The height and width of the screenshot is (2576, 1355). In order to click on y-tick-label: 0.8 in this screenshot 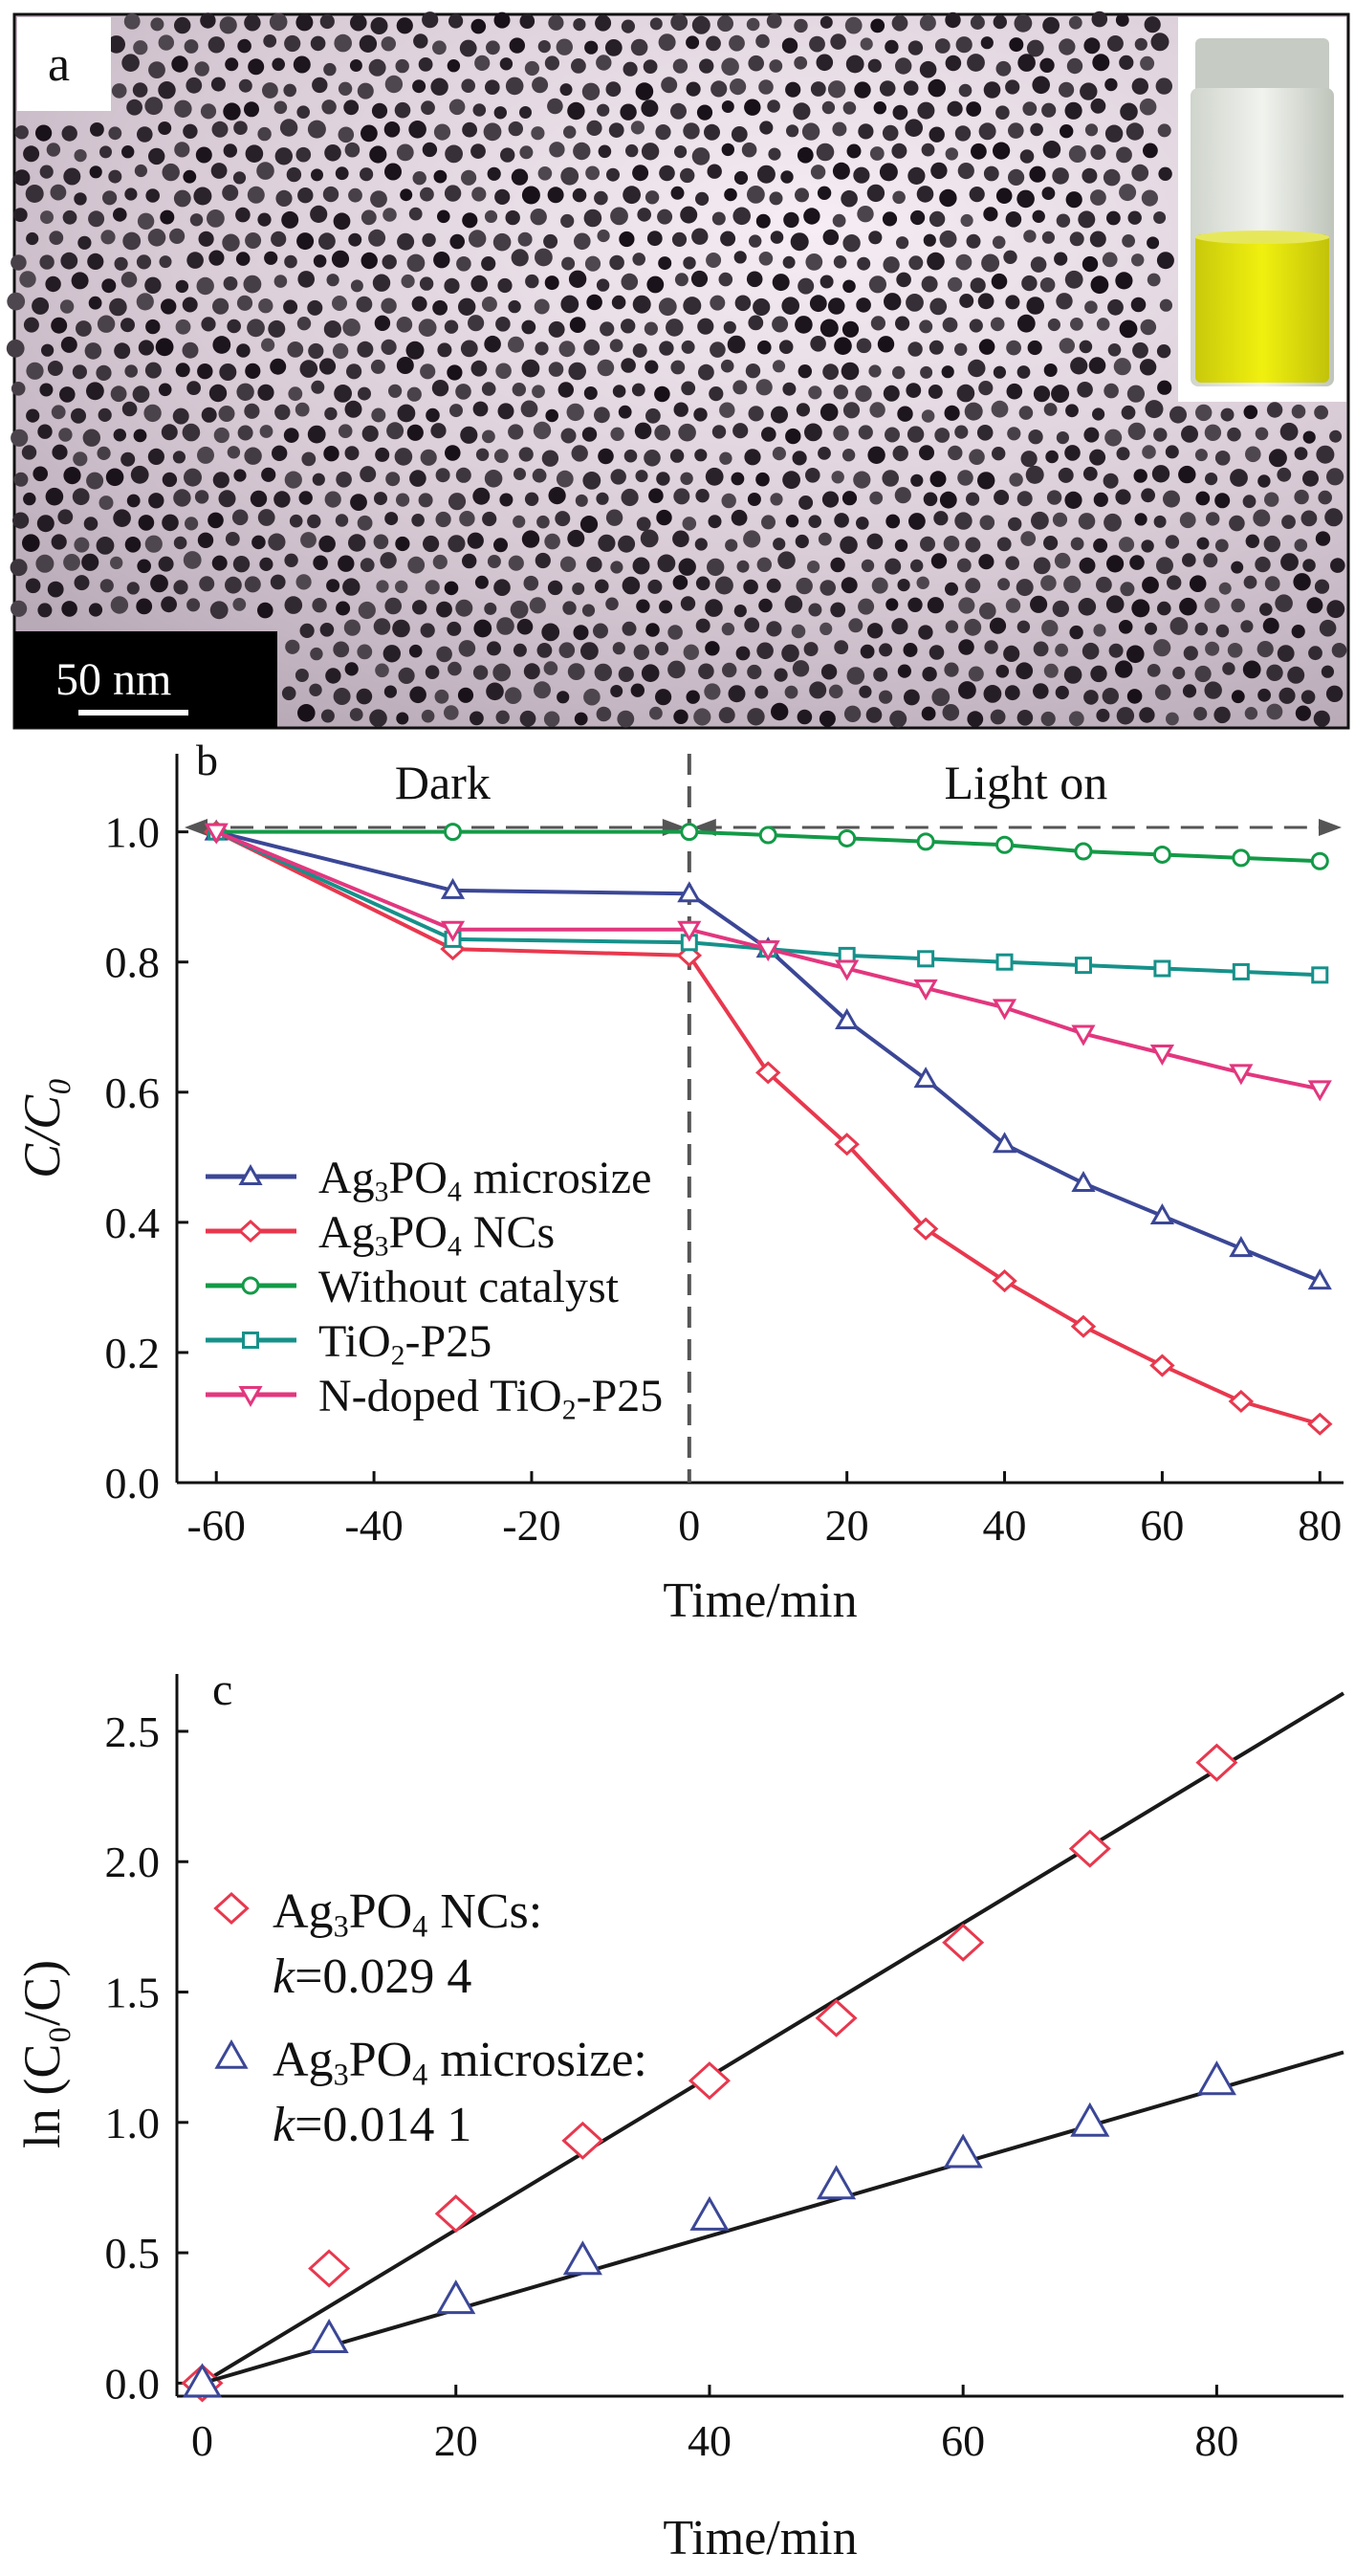, I will do `click(133, 963)`.